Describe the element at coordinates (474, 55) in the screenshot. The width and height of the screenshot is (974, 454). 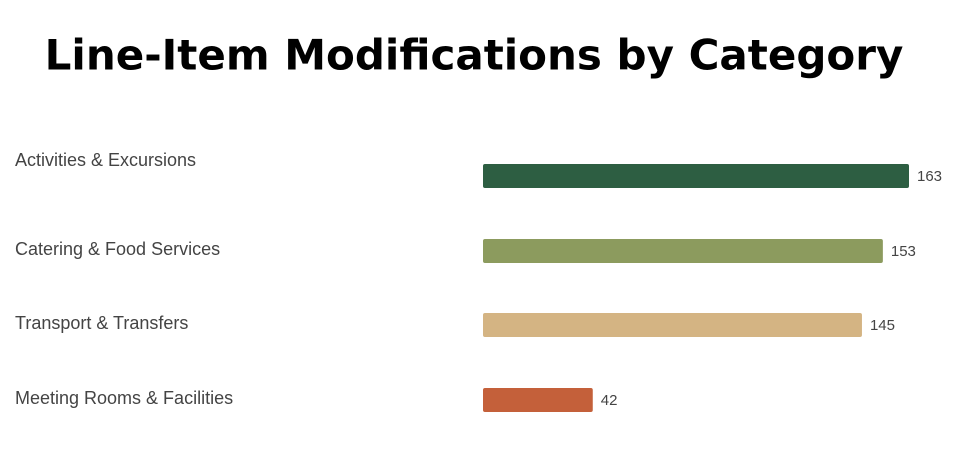
I see `chart-title: Line-Item Modifications by Category` at that location.